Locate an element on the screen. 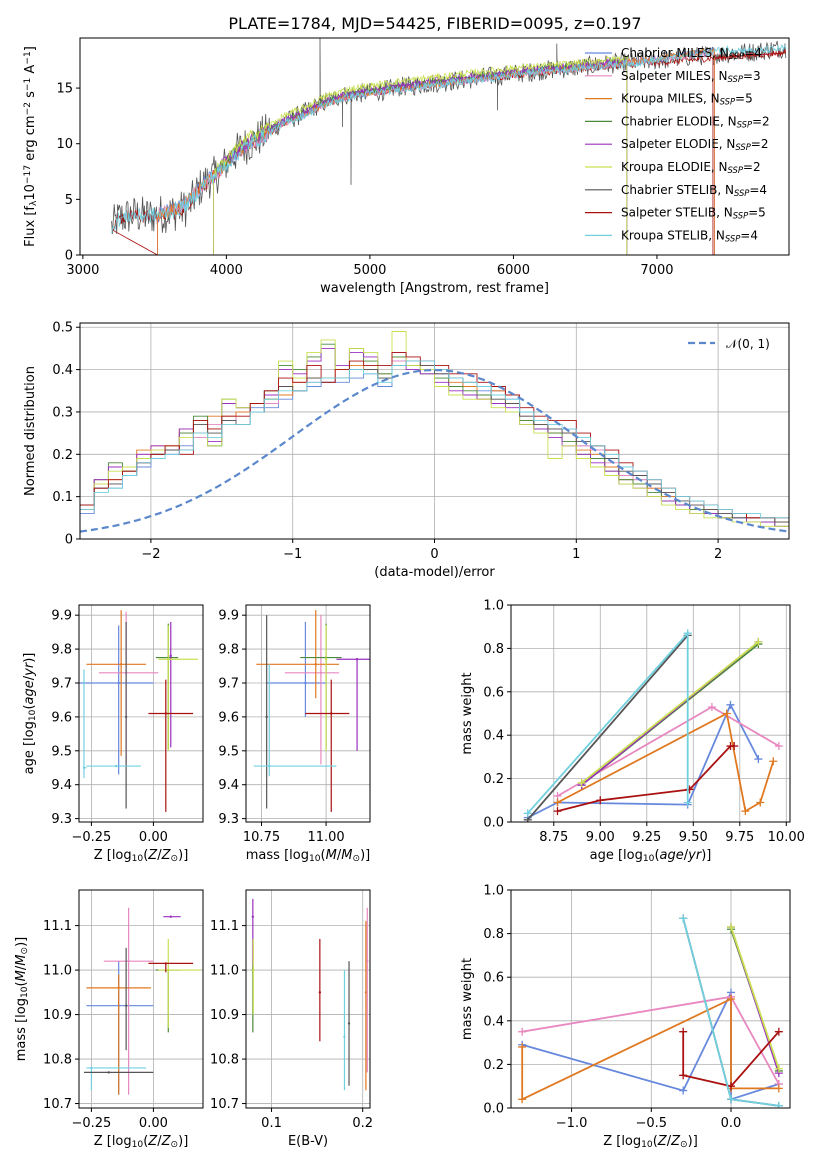 The width and height of the screenshot is (819, 1170). y-tick-label: 0.6 is located at coordinates (493, 692).